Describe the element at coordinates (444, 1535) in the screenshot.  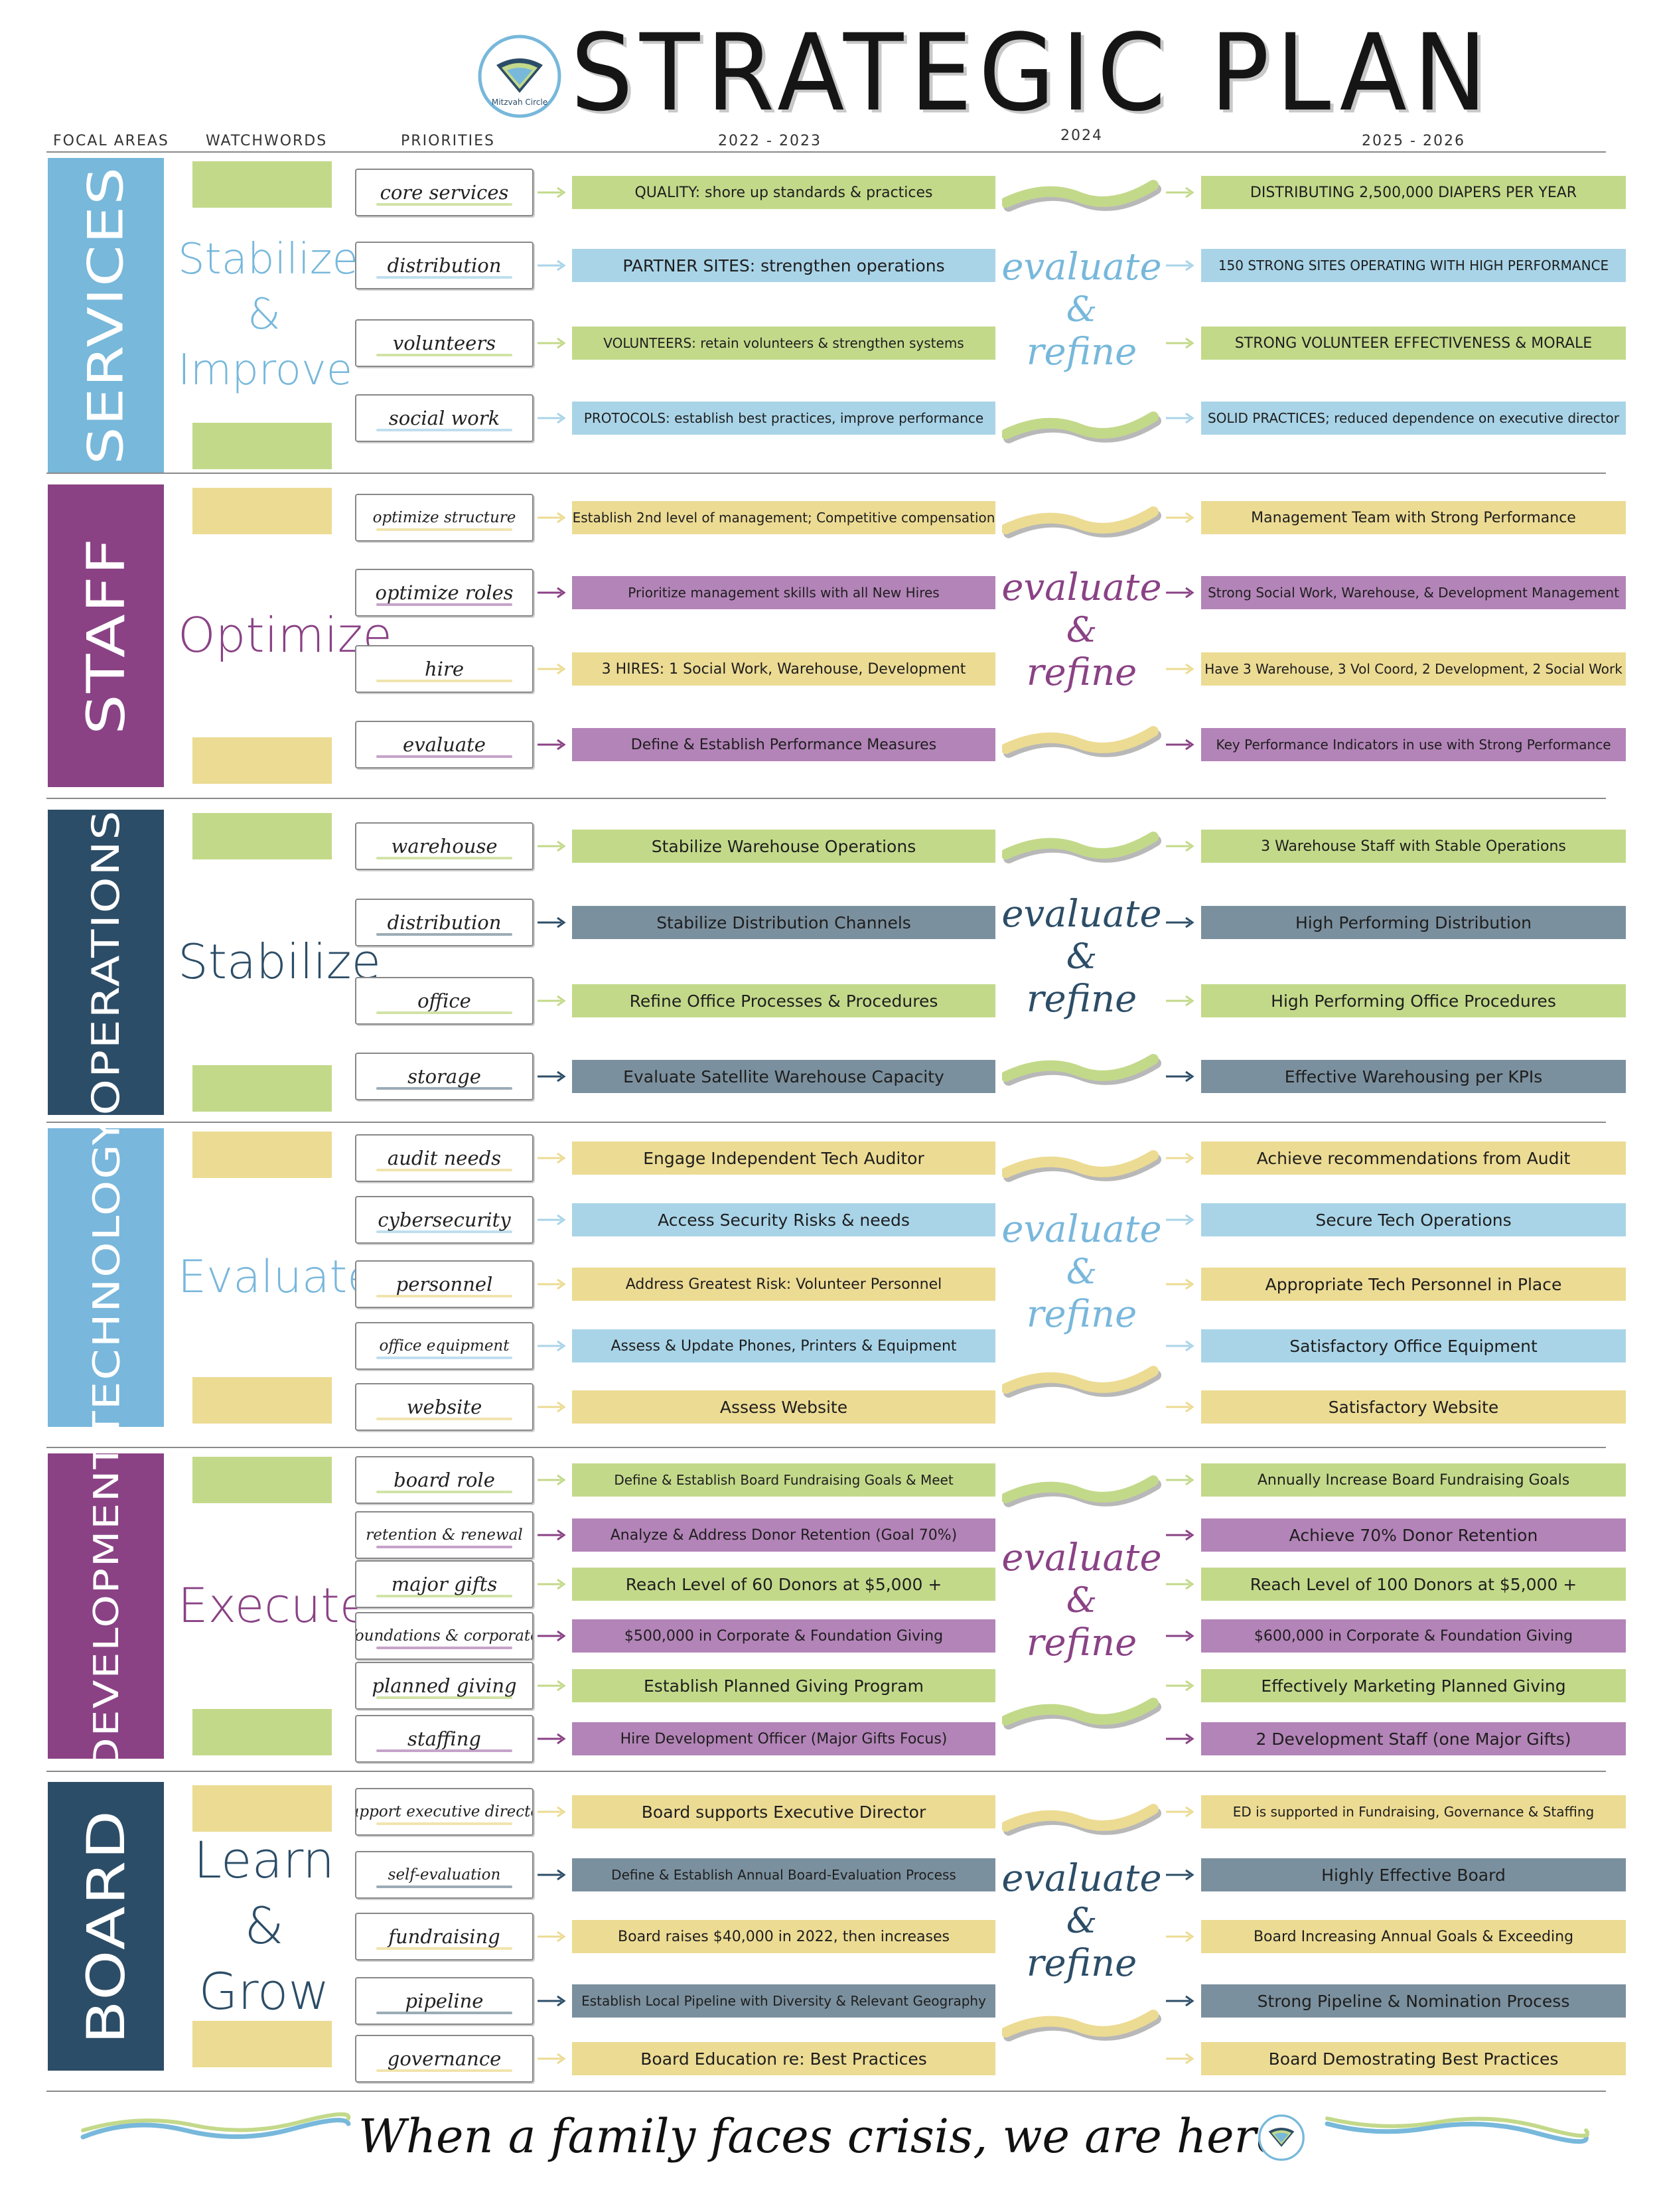
I see `priority-box: retention & renewal` at that location.